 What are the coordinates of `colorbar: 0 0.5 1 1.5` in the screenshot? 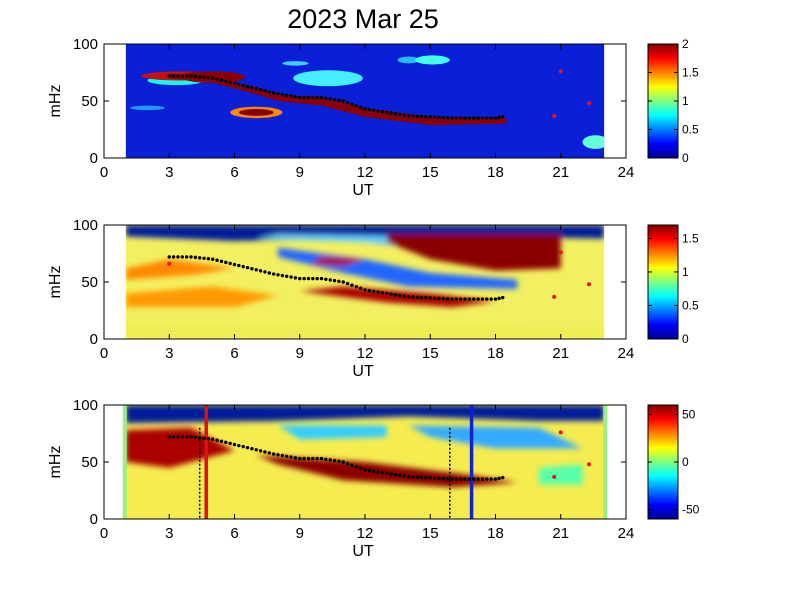 It's located at (673, 285).